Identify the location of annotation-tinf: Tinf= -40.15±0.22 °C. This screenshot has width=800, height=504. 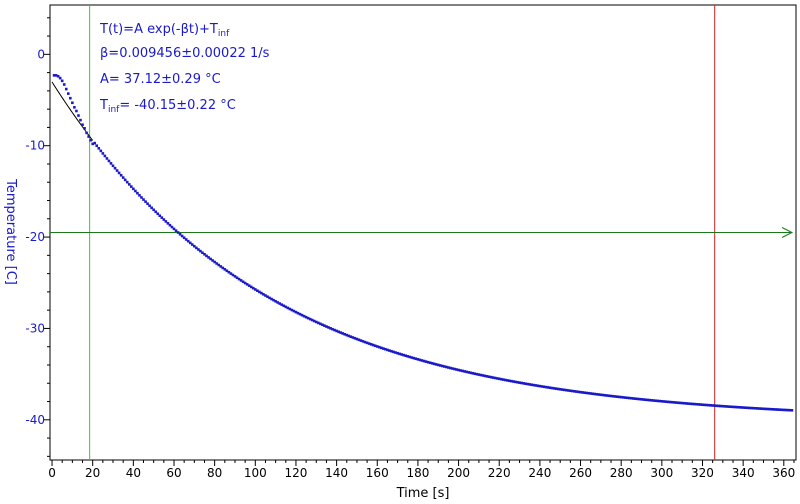
(168, 106).